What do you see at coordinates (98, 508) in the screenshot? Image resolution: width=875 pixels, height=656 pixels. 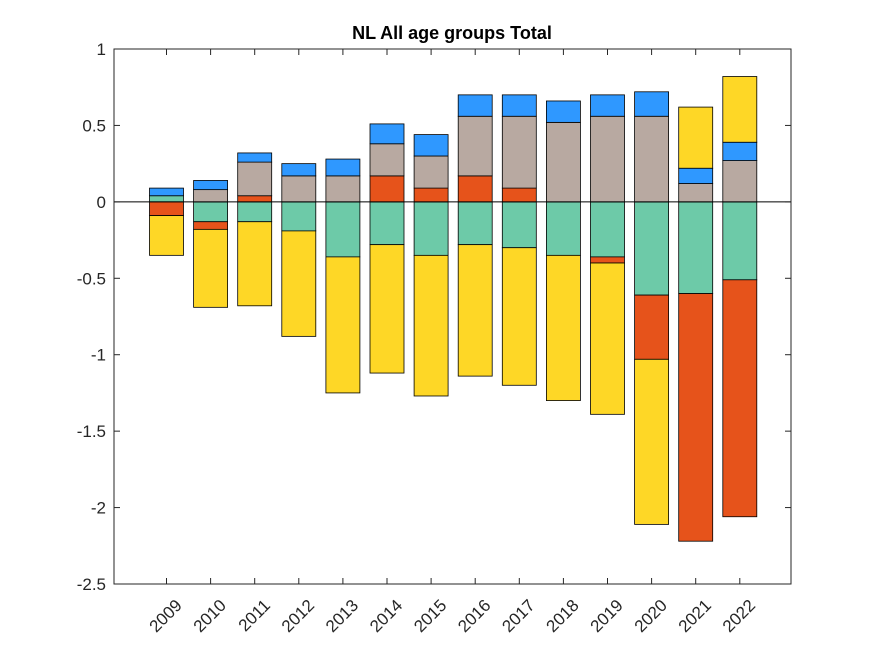 I see `y-tick-label: -2` at bounding box center [98, 508].